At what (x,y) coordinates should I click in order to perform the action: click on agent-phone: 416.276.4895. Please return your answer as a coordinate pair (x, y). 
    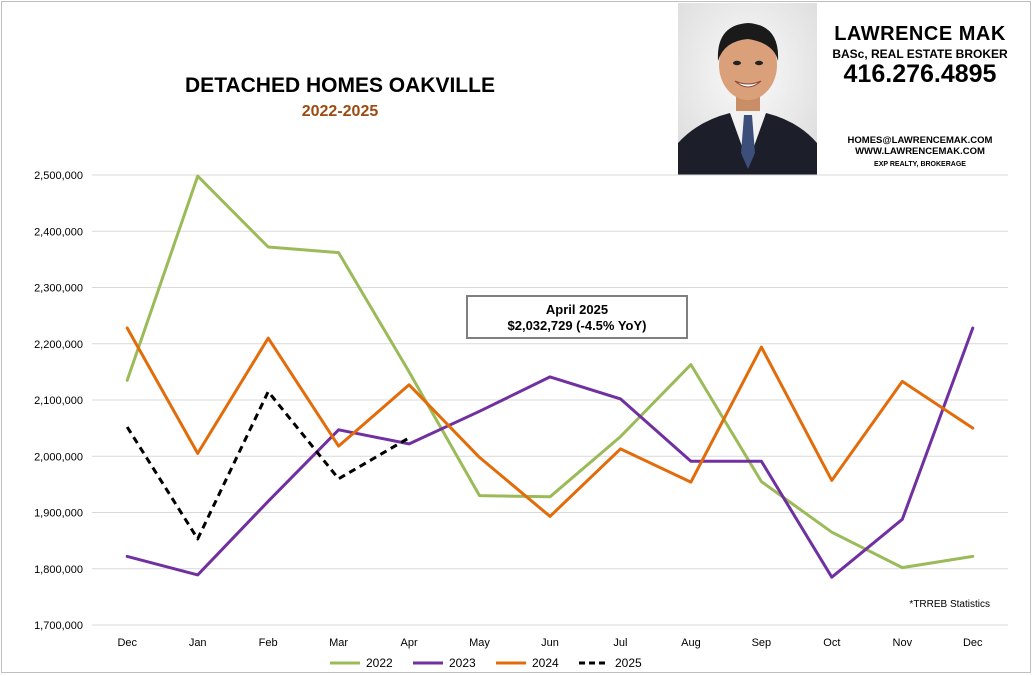
    Looking at the image, I should click on (920, 74).